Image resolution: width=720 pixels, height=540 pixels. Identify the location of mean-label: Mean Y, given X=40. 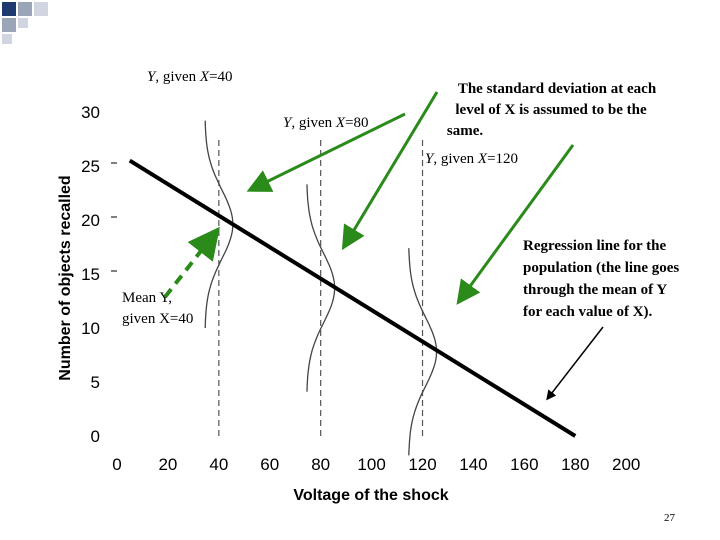
(157, 308).